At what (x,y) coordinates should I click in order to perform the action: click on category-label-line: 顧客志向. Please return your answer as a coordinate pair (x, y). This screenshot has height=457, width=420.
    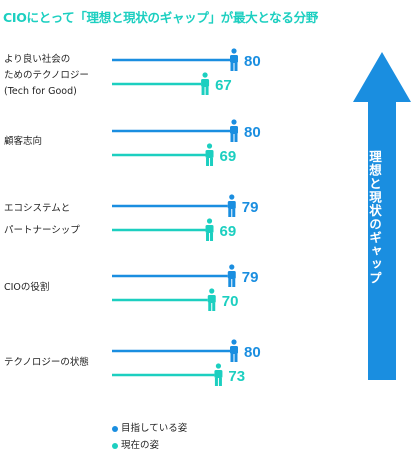
    Looking at the image, I should click on (23, 141).